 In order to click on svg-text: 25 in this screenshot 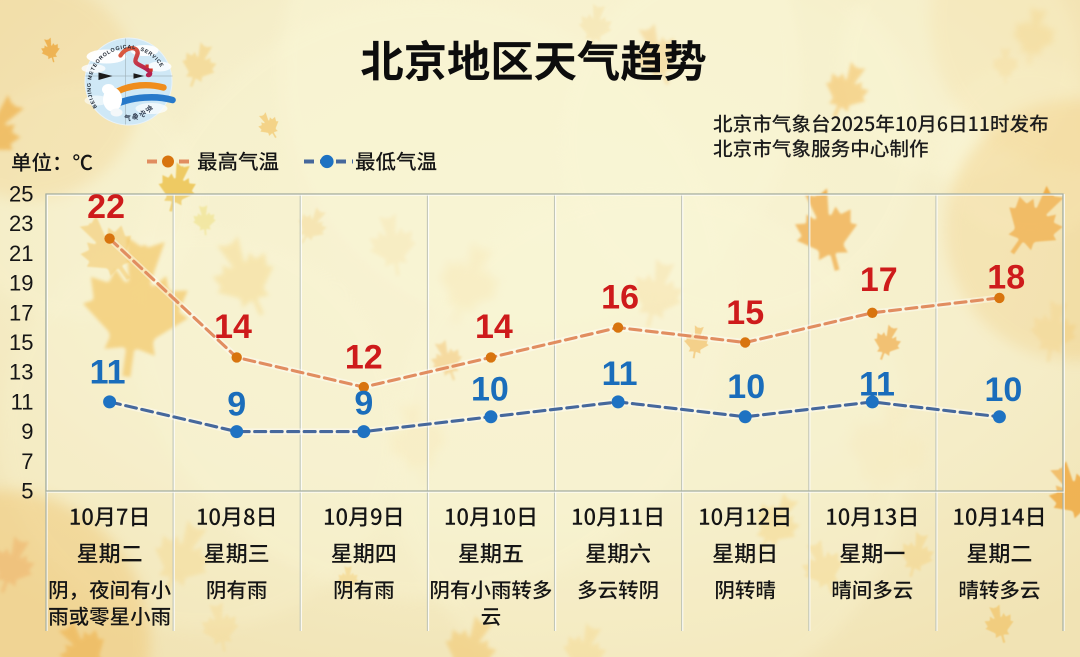, I will do `click(21, 194)`.